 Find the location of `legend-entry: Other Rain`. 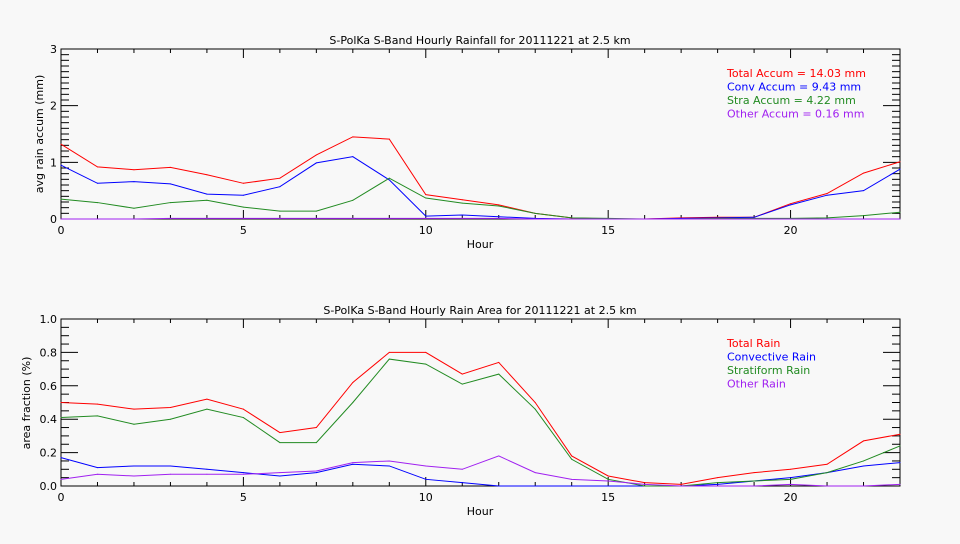

legend-entry: Other Rain is located at coordinates (756, 384).